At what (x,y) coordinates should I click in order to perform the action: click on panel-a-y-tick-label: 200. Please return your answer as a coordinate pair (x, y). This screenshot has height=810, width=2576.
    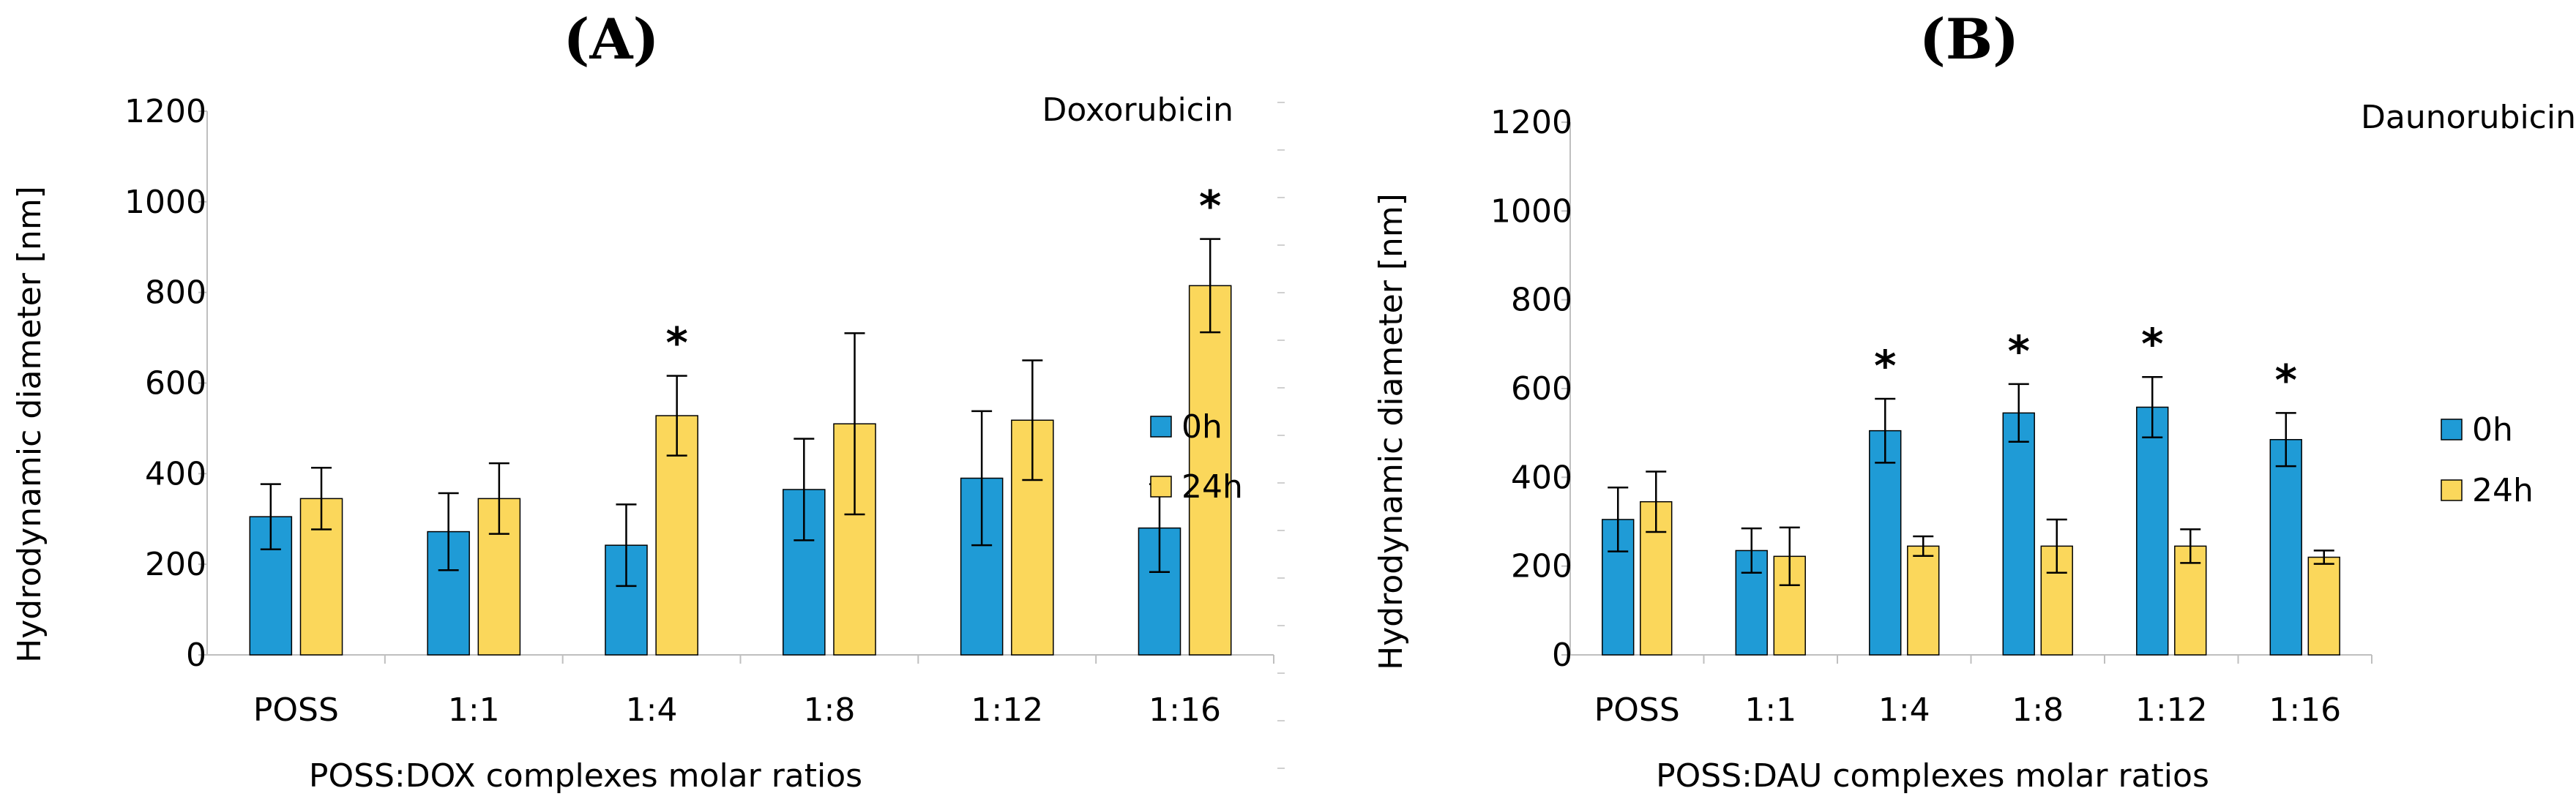
    Looking at the image, I should click on (175, 564).